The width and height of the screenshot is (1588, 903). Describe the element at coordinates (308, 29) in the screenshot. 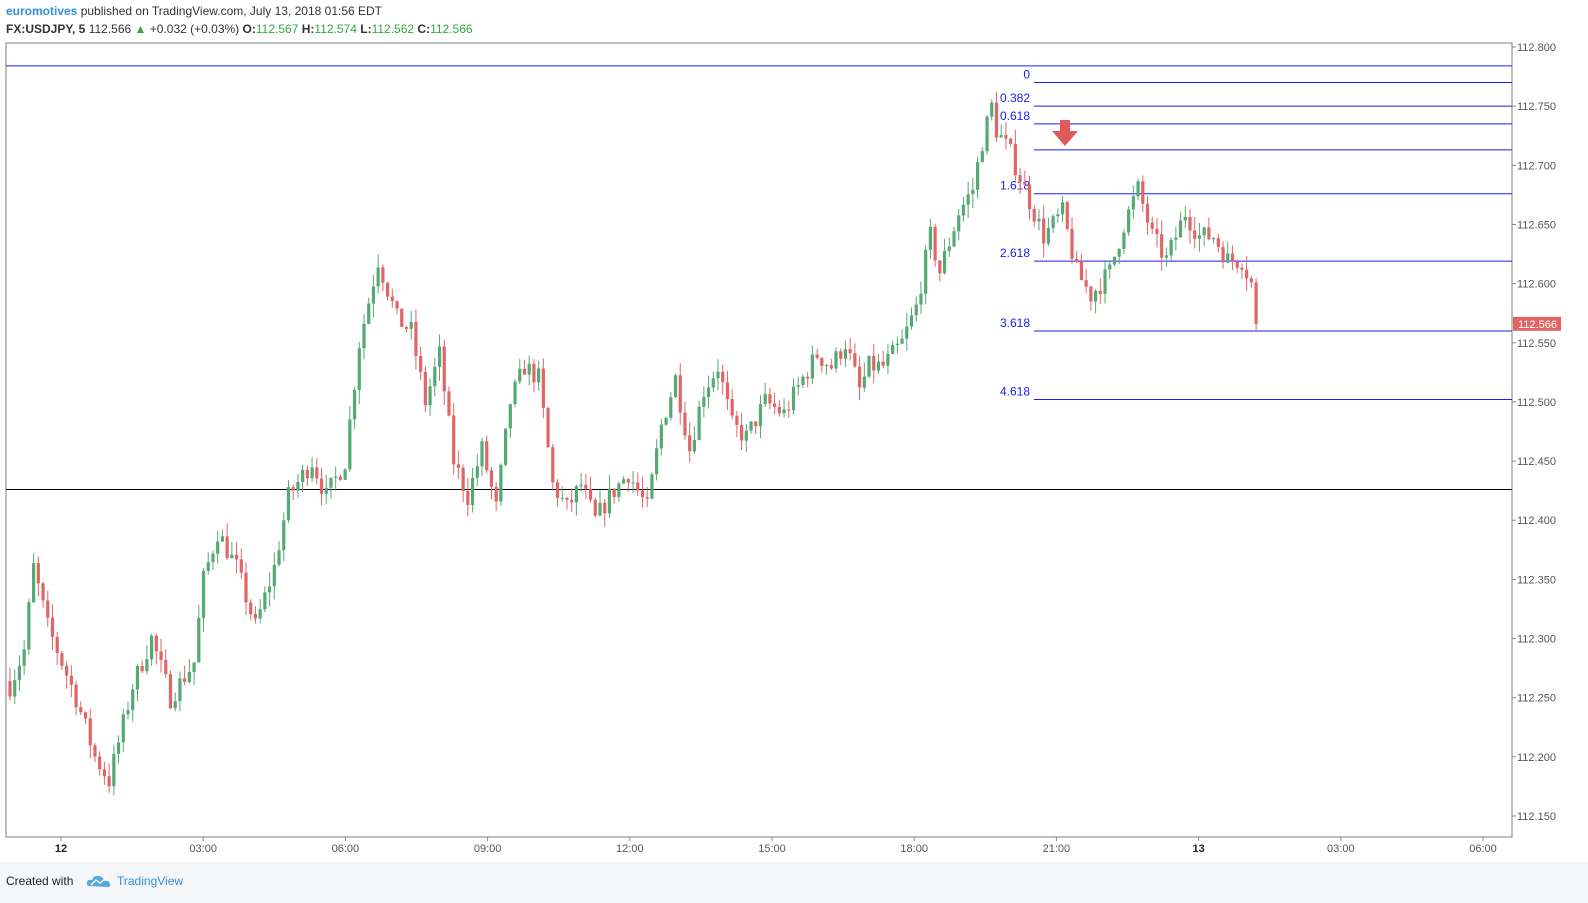

I see `high-label: H:` at that location.